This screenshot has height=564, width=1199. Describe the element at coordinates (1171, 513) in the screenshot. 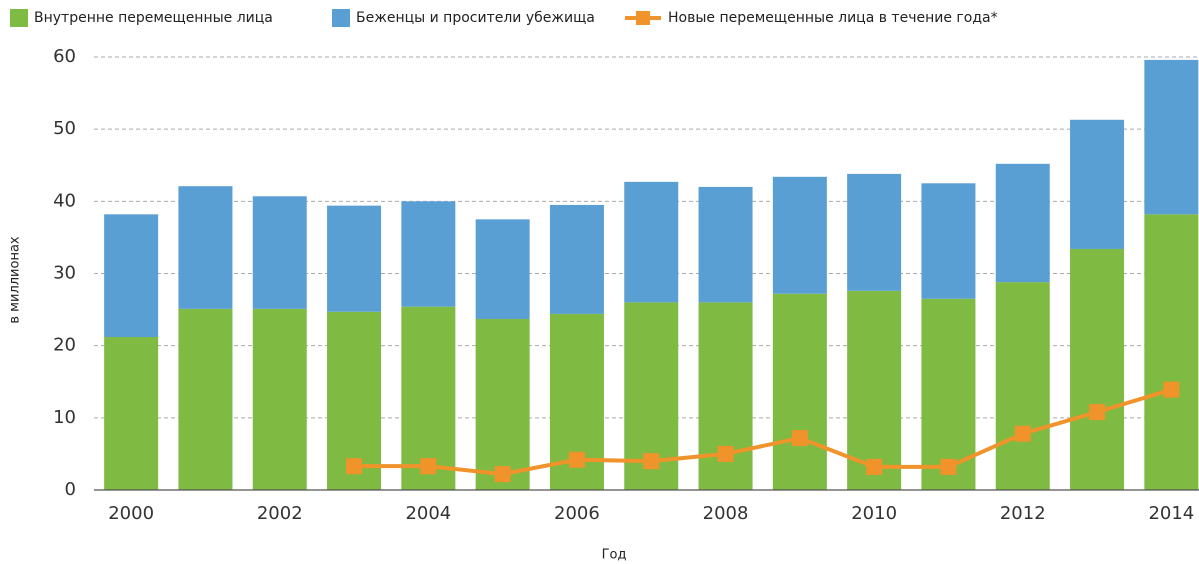

I see `x-tick-label: 2014` at that location.